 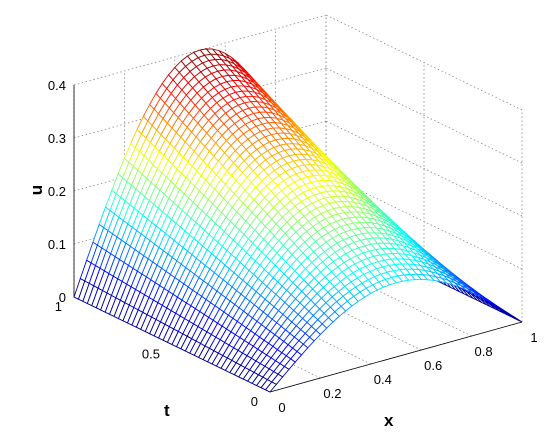 What do you see at coordinates (396, 357) in the screenshot?
I see `x-axis-line` at bounding box center [396, 357].